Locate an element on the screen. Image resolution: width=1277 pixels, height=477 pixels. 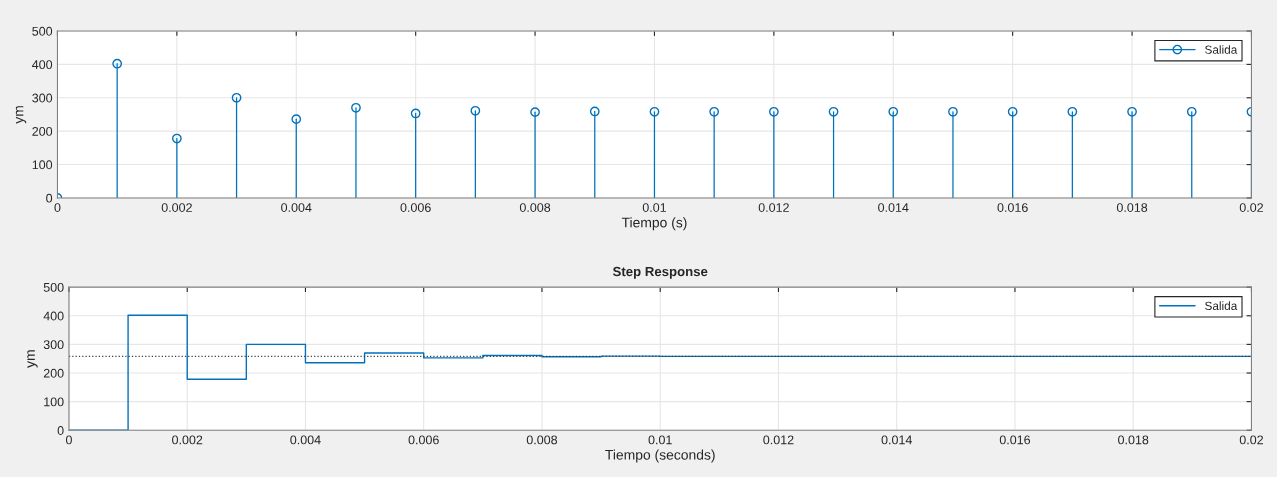
chart-title: Step Response is located at coordinates (660, 272).